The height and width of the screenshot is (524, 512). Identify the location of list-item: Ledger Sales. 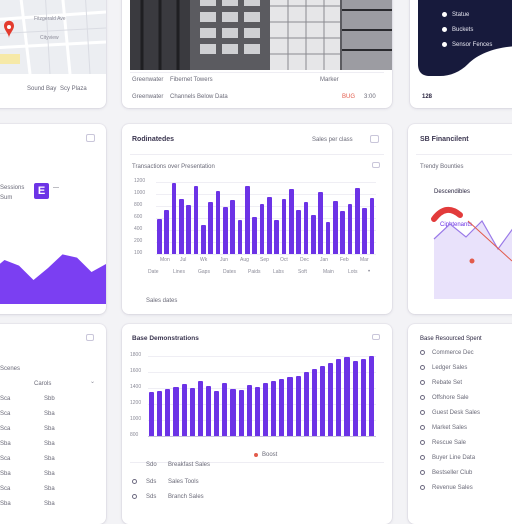
(450, 368).